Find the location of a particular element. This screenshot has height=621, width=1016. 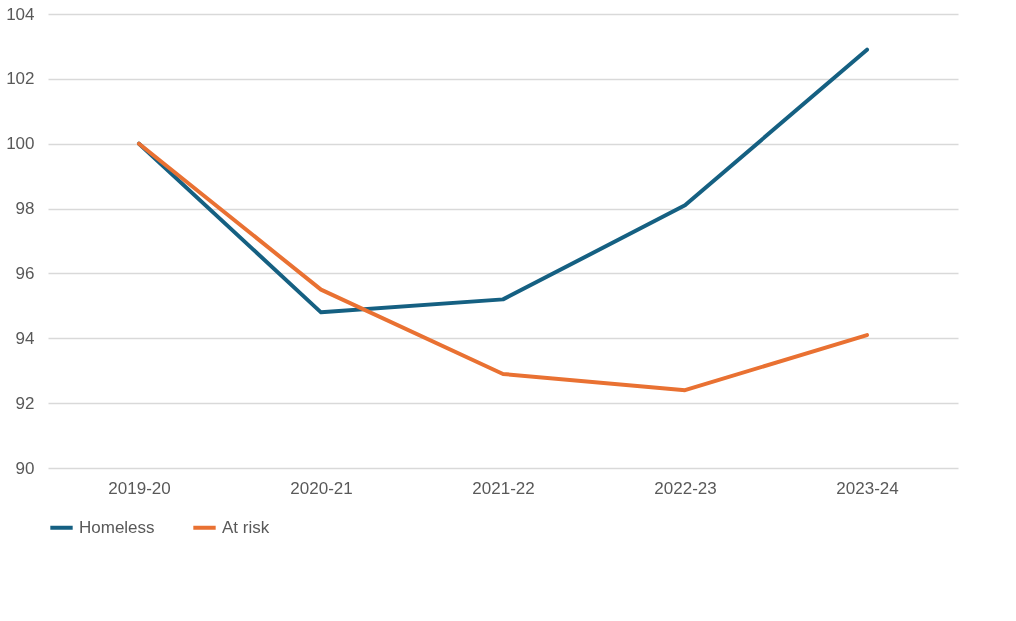

x-tick-label: 2023-24 is located at coordinates (867, 488).